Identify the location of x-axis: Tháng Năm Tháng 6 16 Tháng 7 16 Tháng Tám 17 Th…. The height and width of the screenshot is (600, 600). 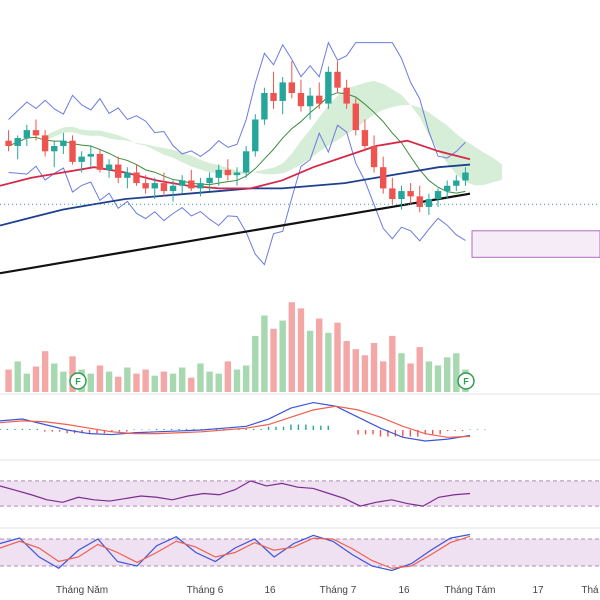
(327, 590).